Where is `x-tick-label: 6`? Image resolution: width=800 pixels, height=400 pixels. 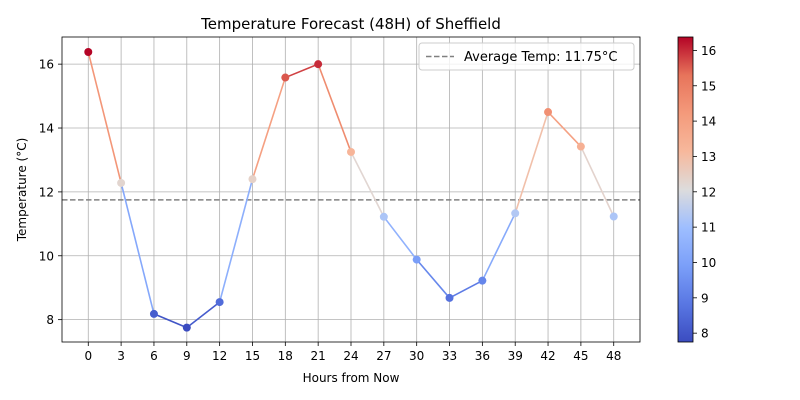 x-tick-label: 6 is located at coordinates (154, 356).